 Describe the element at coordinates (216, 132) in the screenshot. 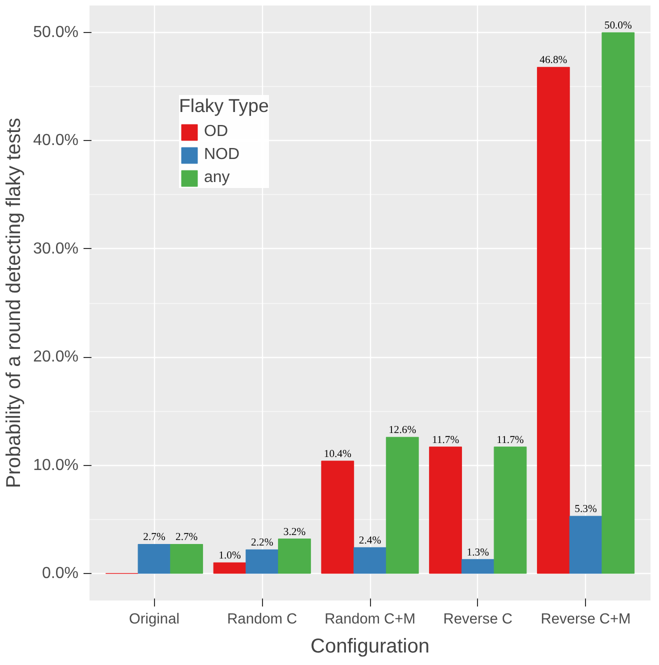

I see `legend-label: OD` at that location.